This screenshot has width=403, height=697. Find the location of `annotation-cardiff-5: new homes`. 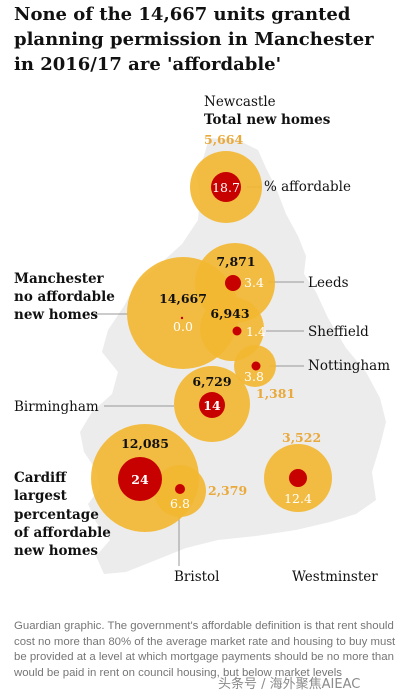

annotation-cardiff-5: new homes is located at coordinates (56, 551).